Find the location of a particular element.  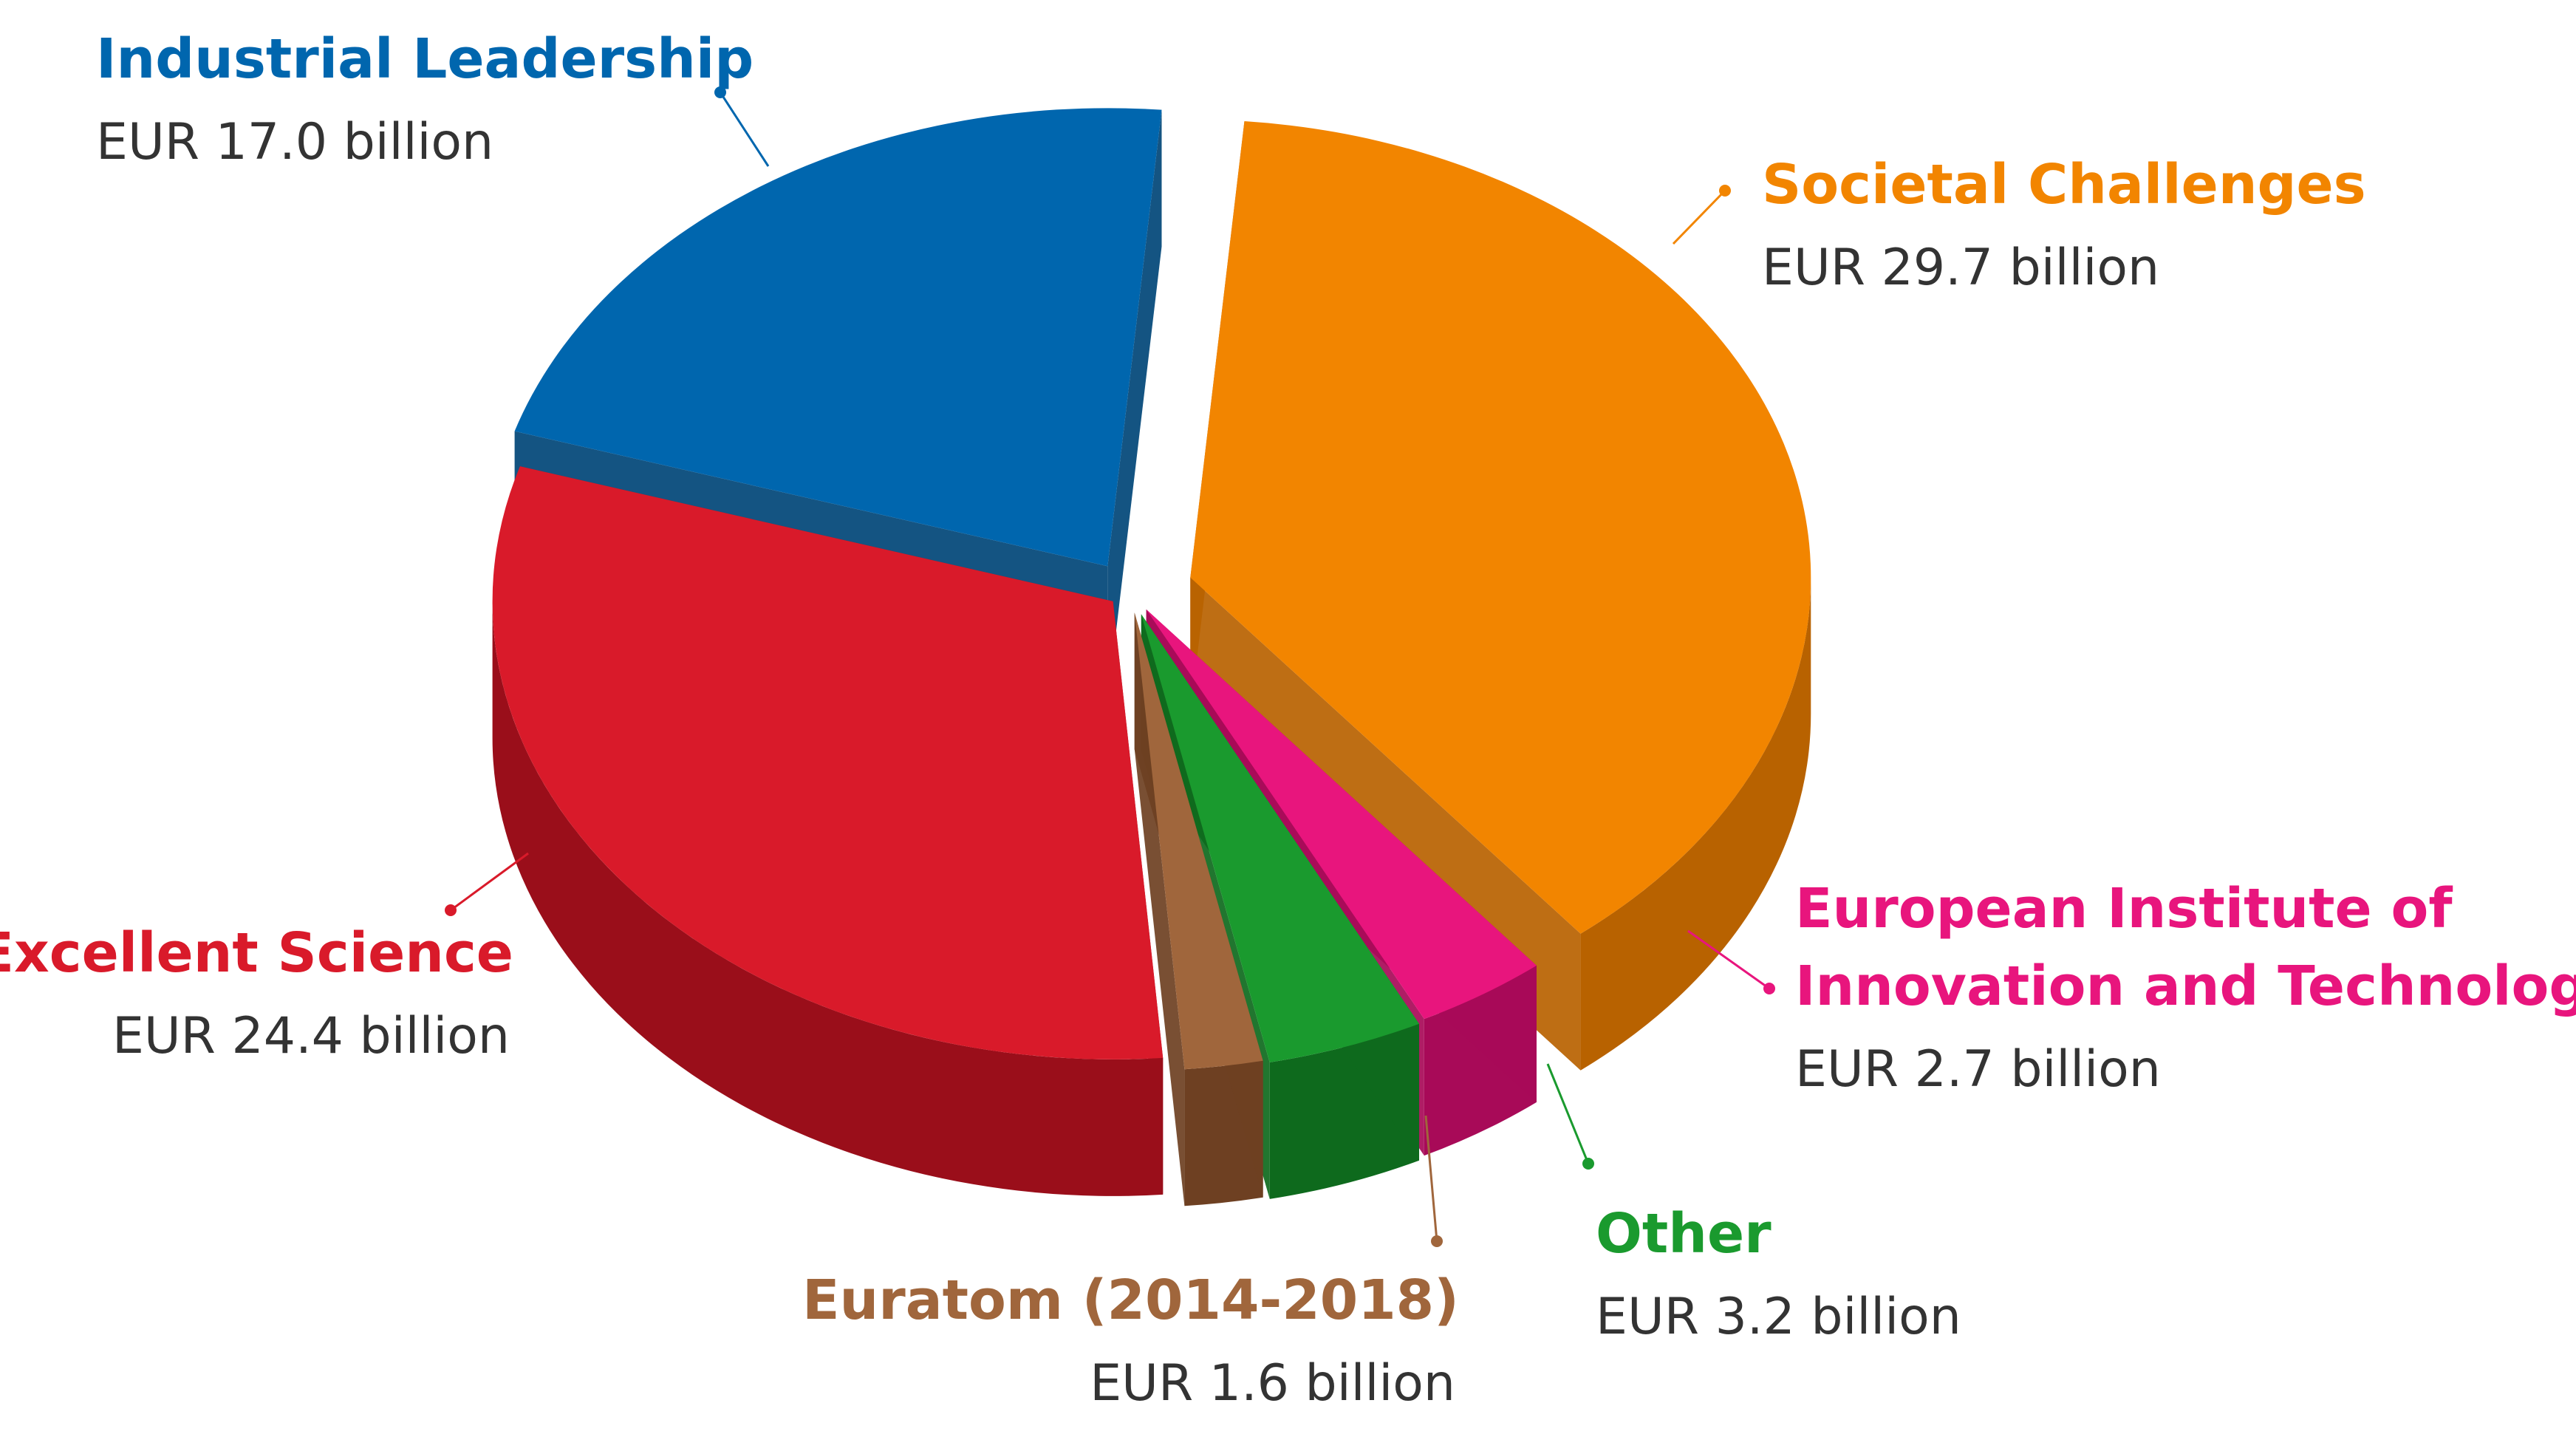

leader-dot-excellent is located at coordinates (451, 910).